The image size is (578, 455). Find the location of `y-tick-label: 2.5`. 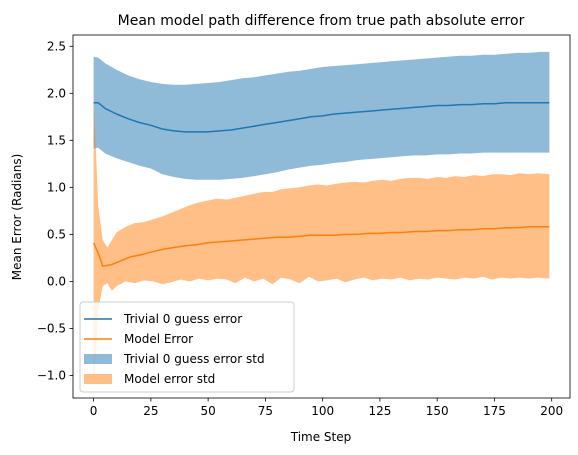

y-tick-label: 2.5 is located at coordinates (56, 46).